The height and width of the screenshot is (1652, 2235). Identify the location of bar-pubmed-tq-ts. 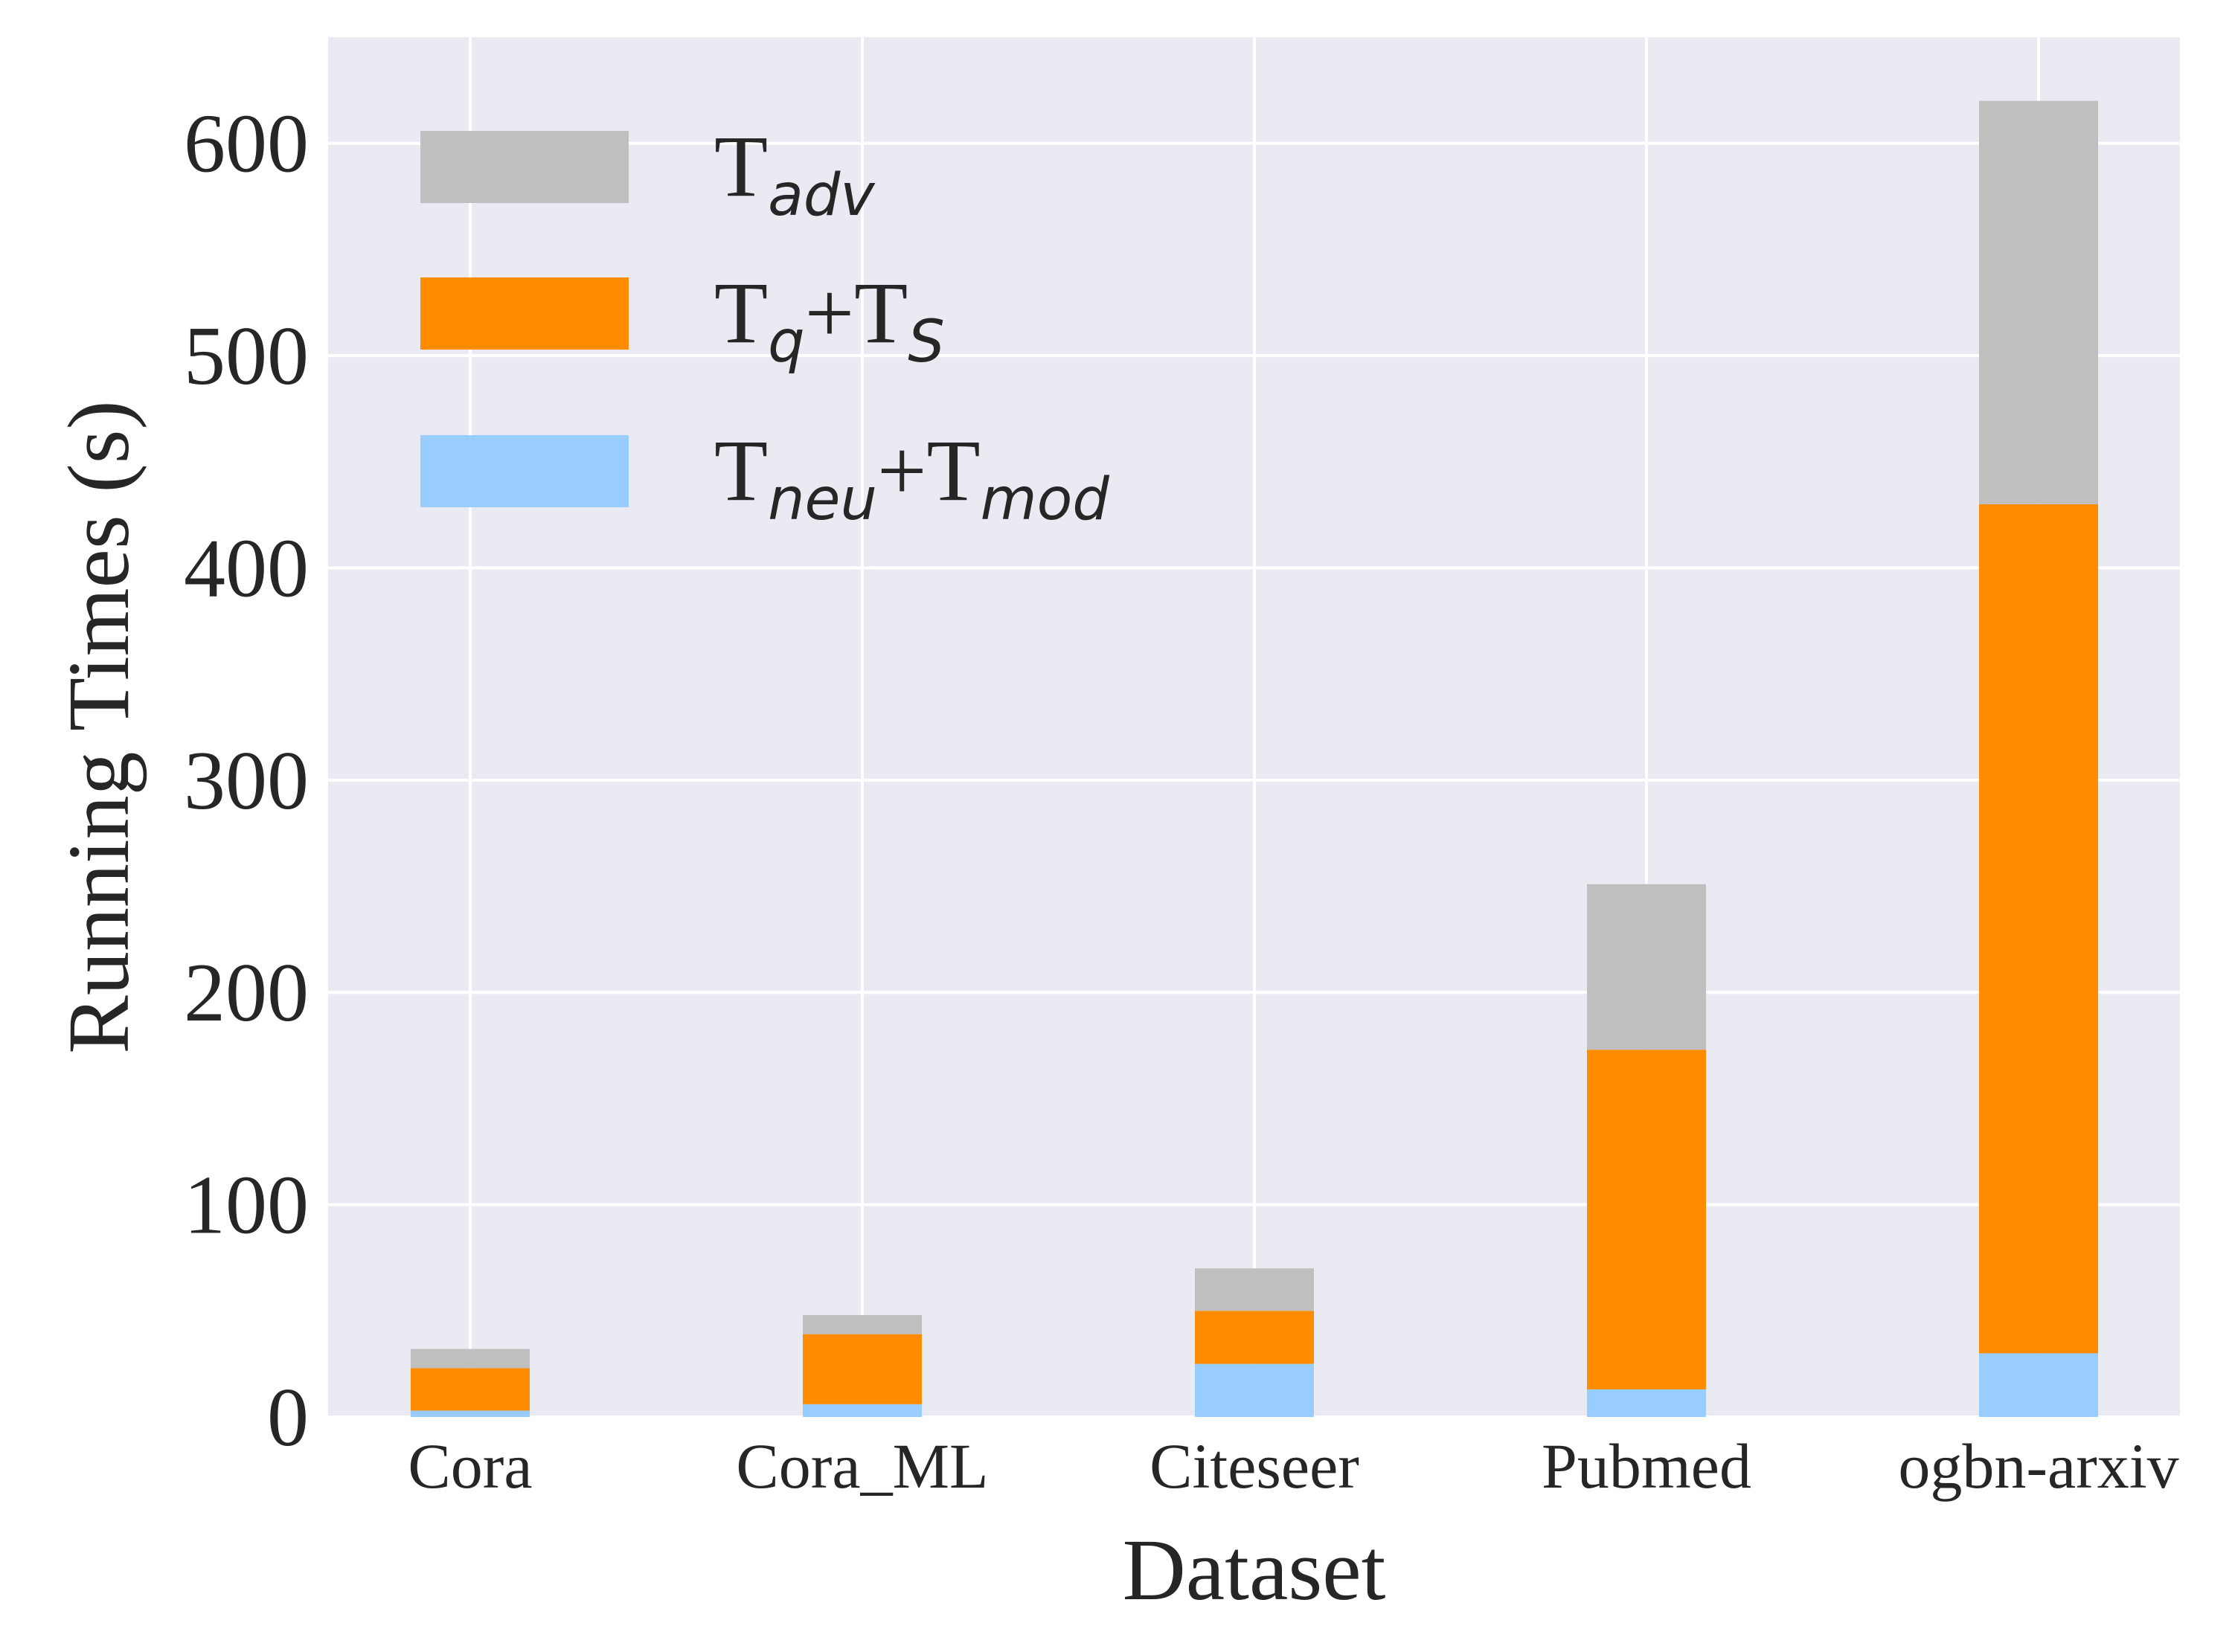
(1646, 1219).